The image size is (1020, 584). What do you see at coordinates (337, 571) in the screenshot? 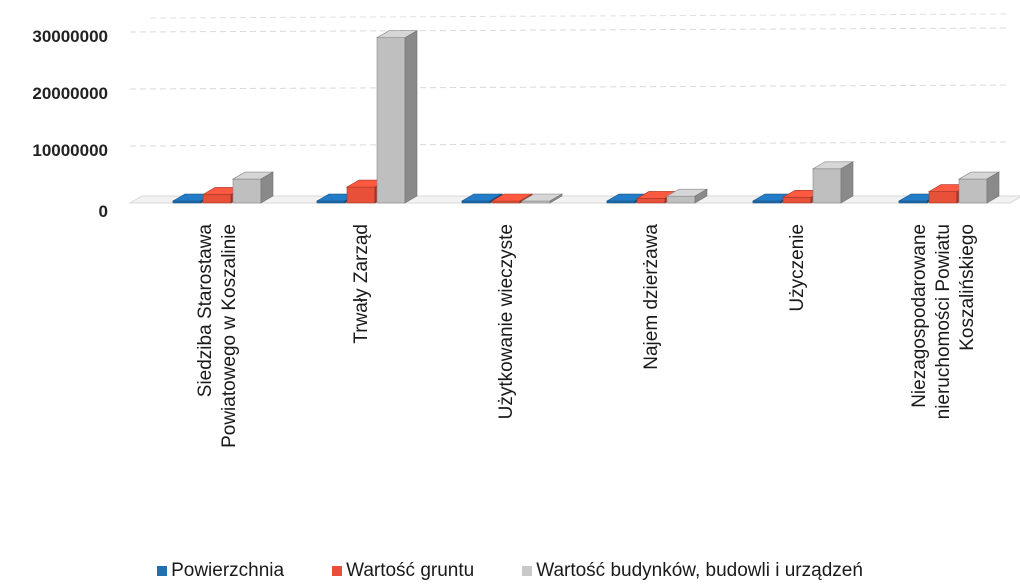
I see `legend-swatch-wartosc-gruntu` at bounding box center [337, 571].